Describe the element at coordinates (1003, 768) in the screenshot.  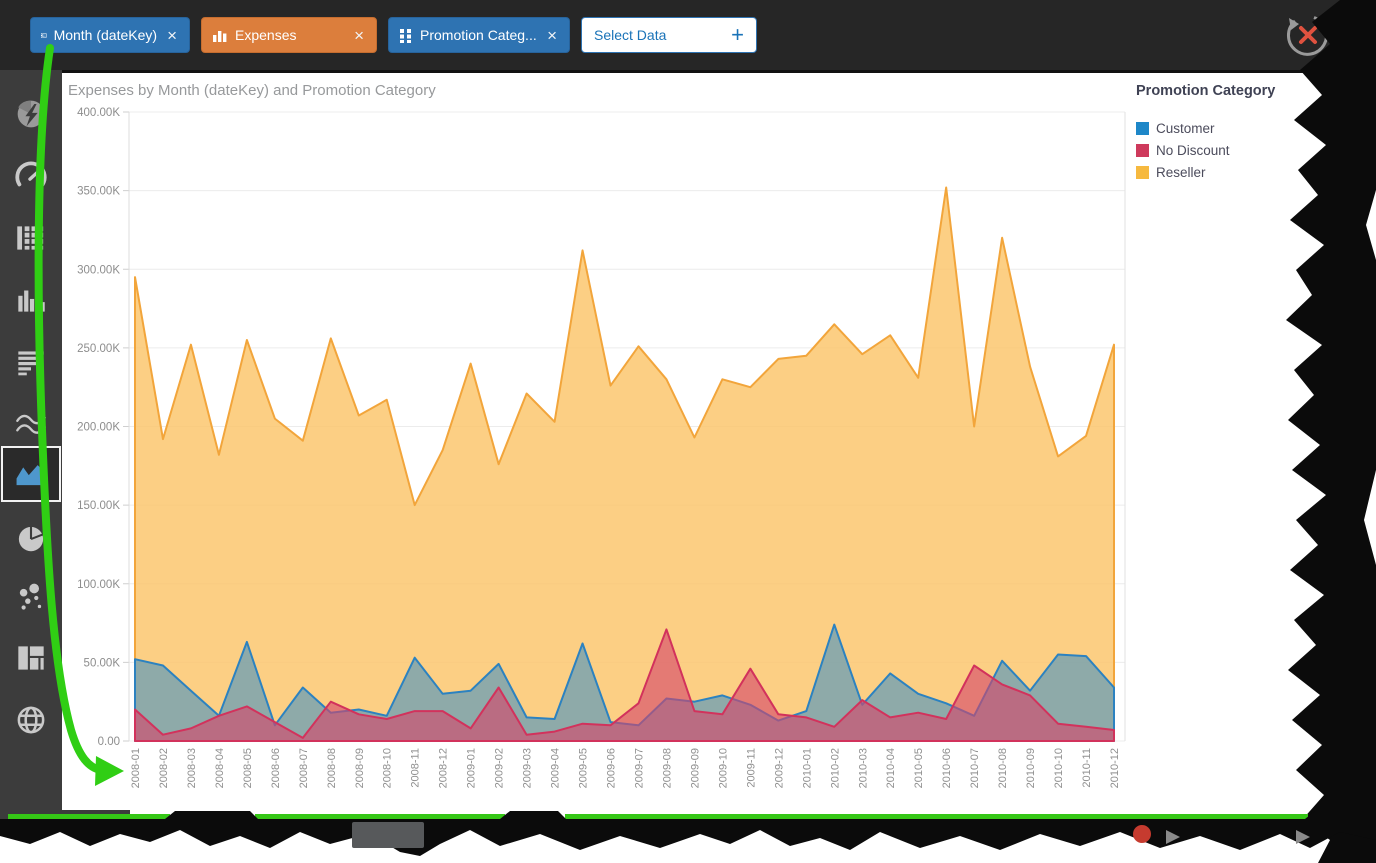
I see `x-axis-tick-label: 2010-08` at that location.